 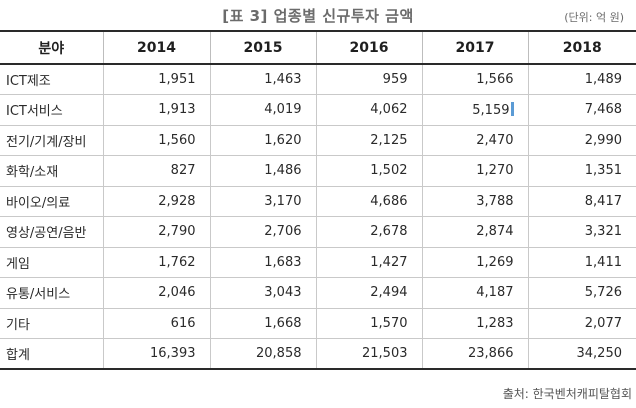 I want to click on table-cell: 1,489, so click(x=581, y=79).